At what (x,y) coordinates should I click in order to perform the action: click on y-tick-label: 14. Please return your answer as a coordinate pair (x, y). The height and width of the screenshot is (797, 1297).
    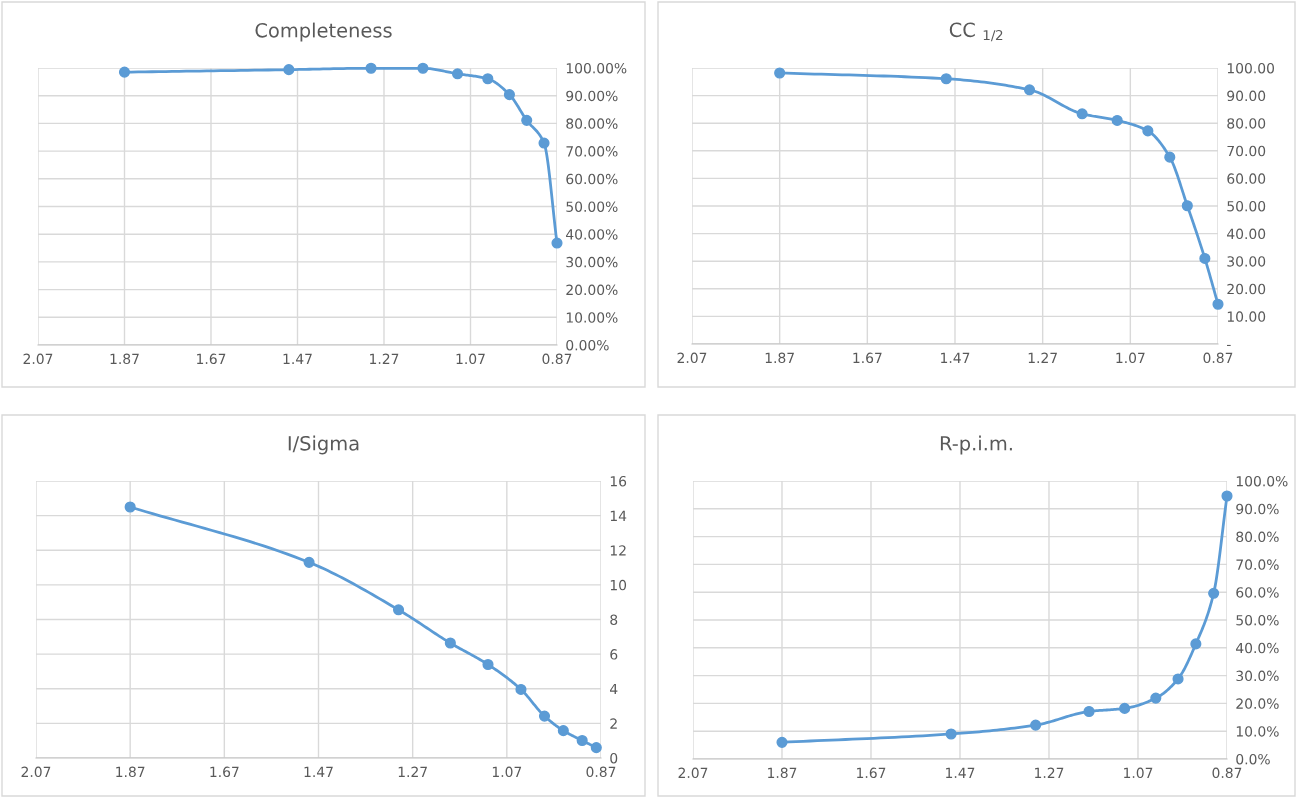
    Looking at the image, I should click on (618, 515).